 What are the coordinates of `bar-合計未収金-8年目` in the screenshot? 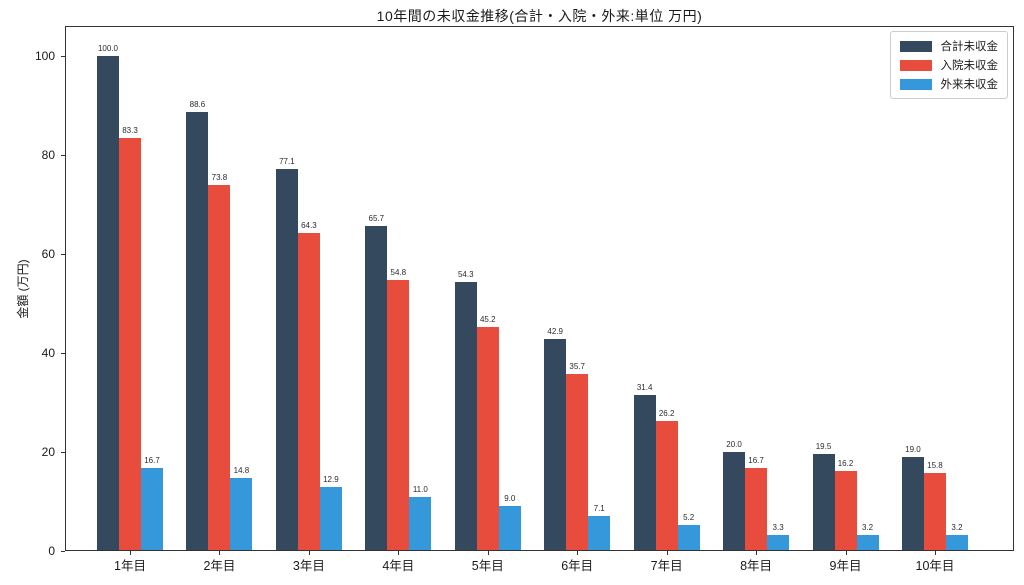 It's located at (734, 500).